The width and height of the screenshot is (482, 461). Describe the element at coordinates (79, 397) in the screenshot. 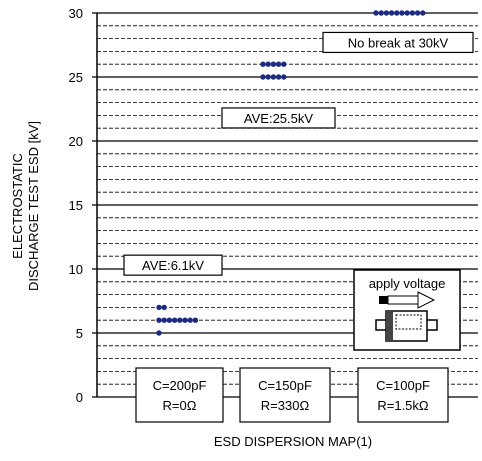

I see `y-tick-label: 0` at that location.